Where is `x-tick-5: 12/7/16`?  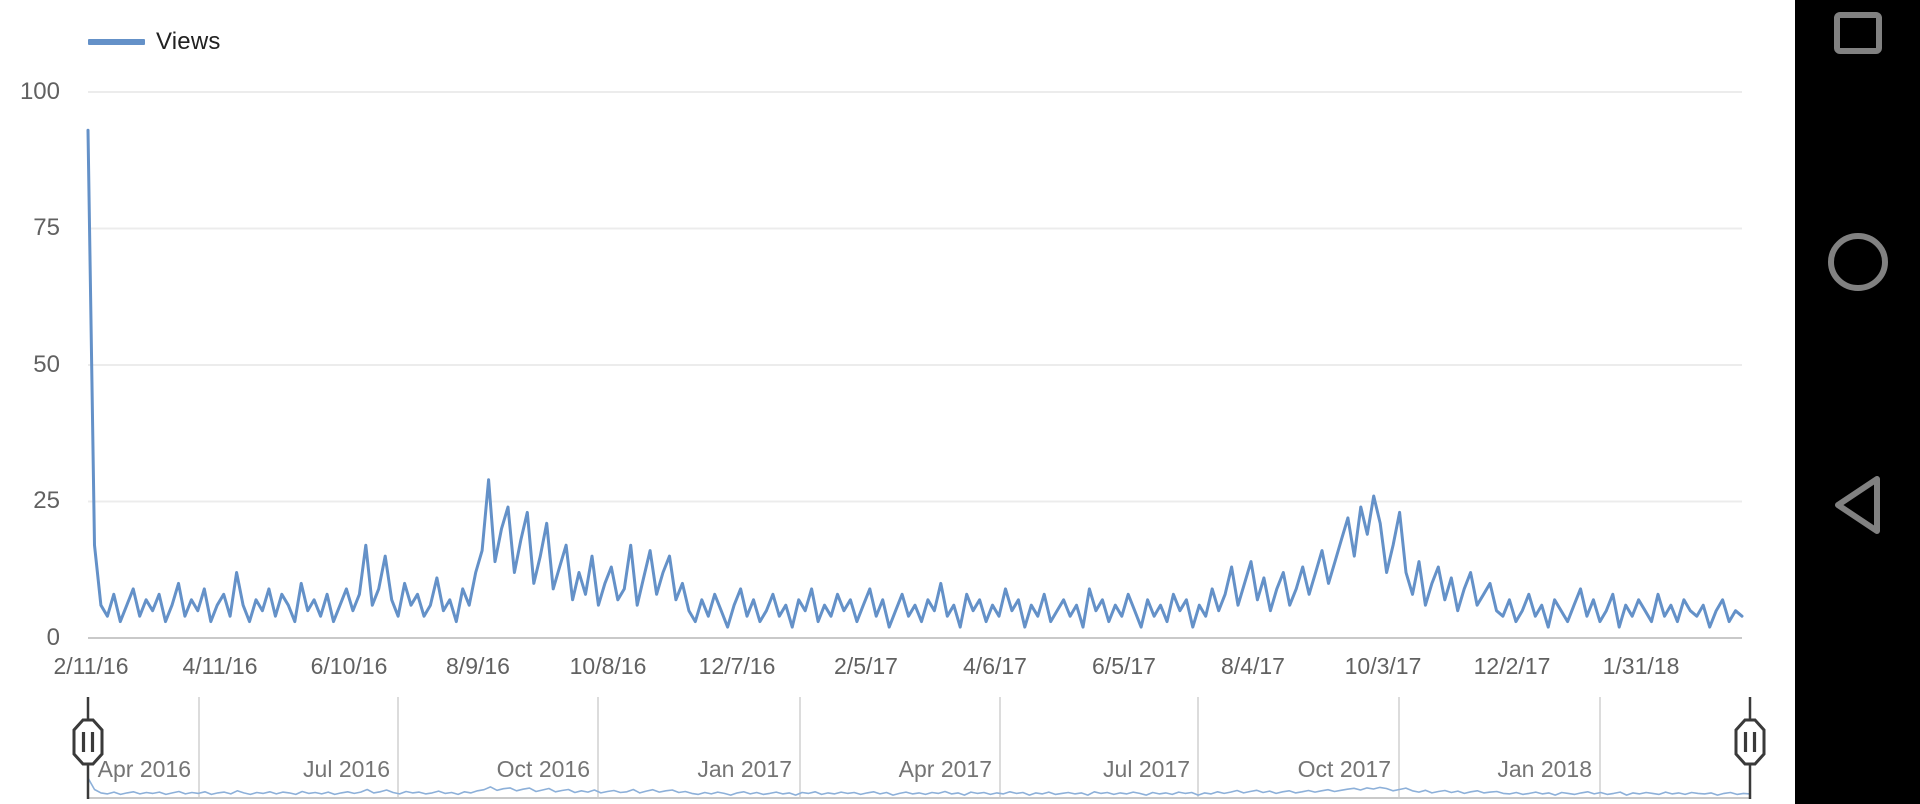
x-tick-5: 12/7/16 is located at coordinates (737, 666).